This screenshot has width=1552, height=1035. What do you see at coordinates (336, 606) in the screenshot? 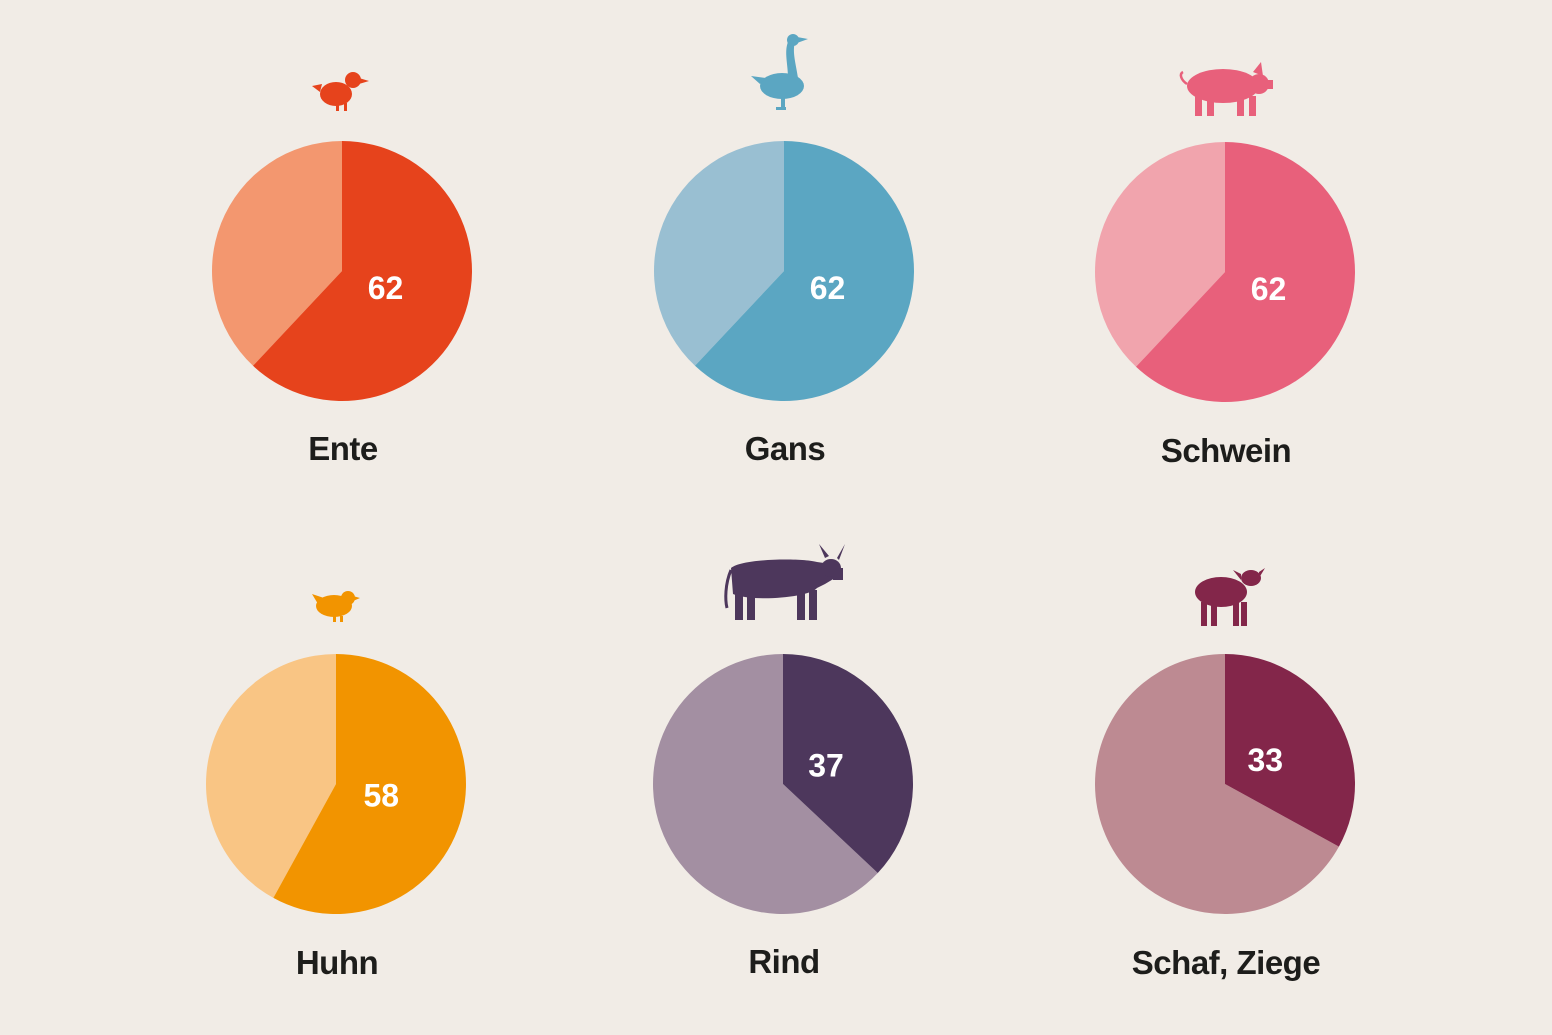
I see `chicken-icon` at bounding box center [336, 606].